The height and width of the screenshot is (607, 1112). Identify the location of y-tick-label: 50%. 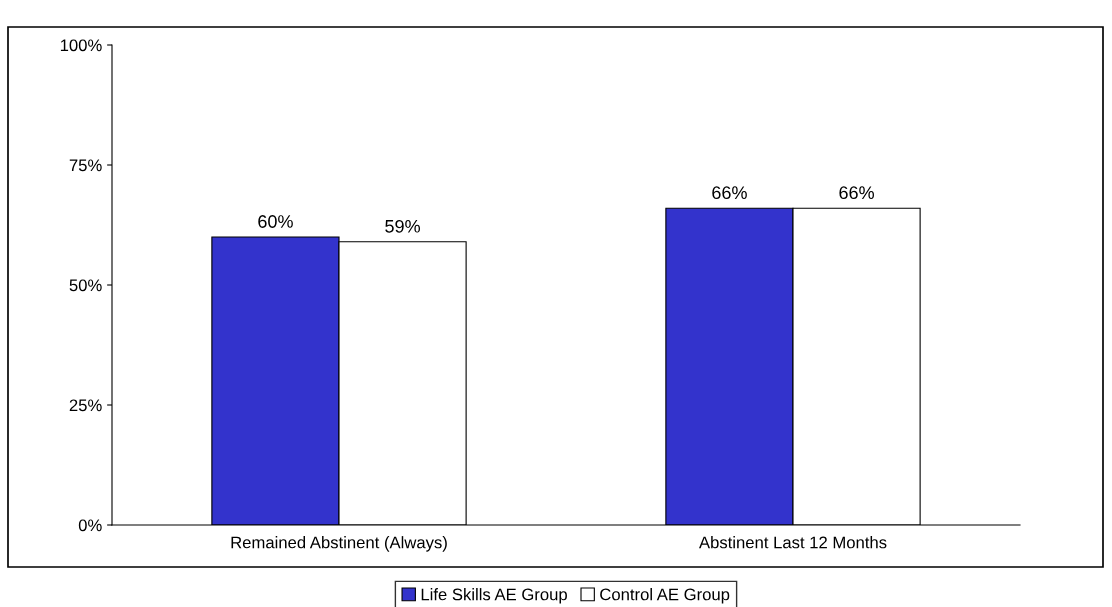
(85, 285).